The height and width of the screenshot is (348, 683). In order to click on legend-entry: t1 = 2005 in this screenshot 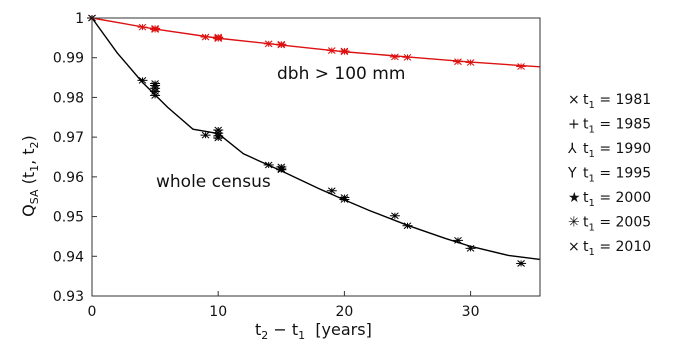, I will do `click(617, 224)`.